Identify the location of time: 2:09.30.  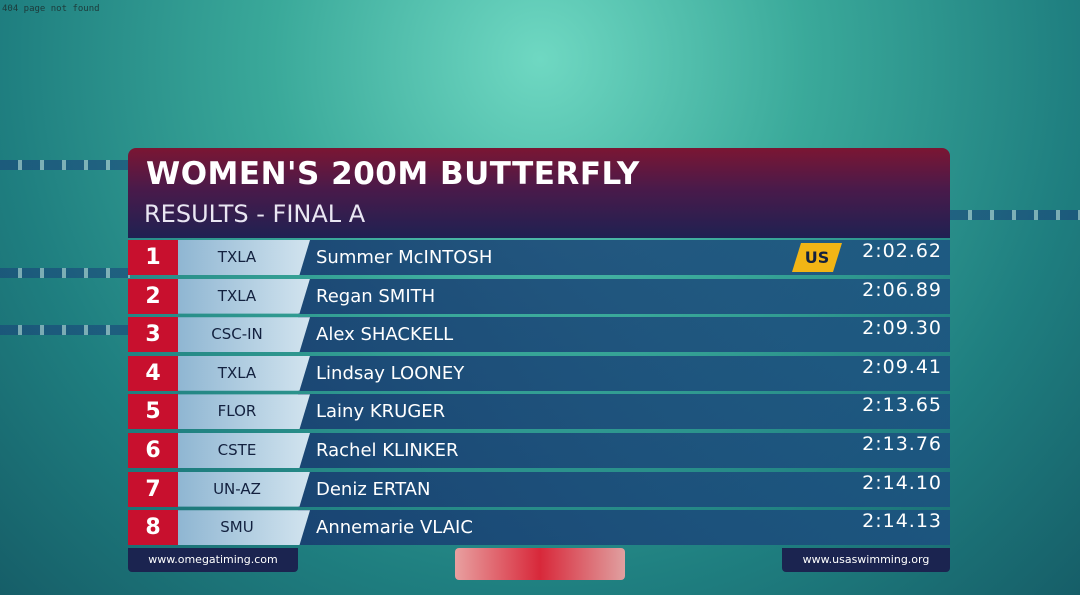
(902, 328).